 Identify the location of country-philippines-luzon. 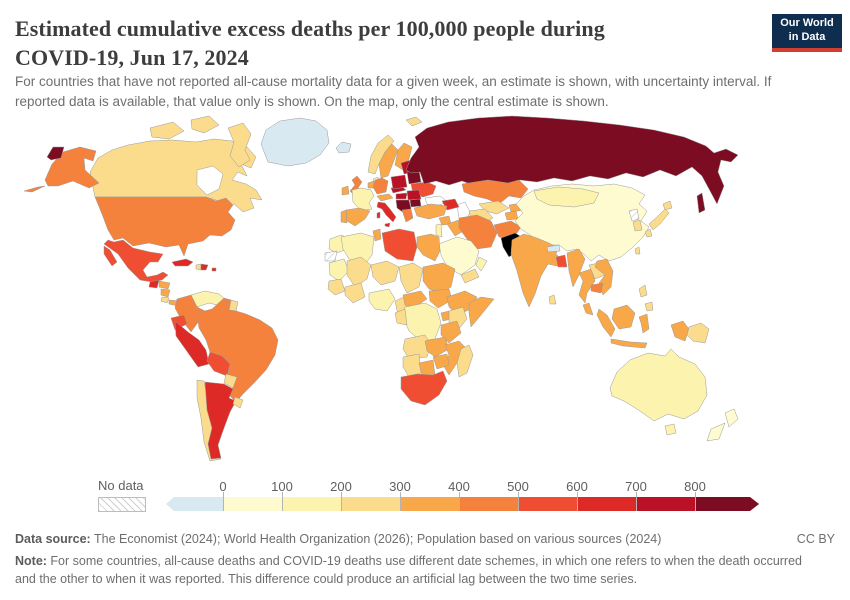
(643, 291).